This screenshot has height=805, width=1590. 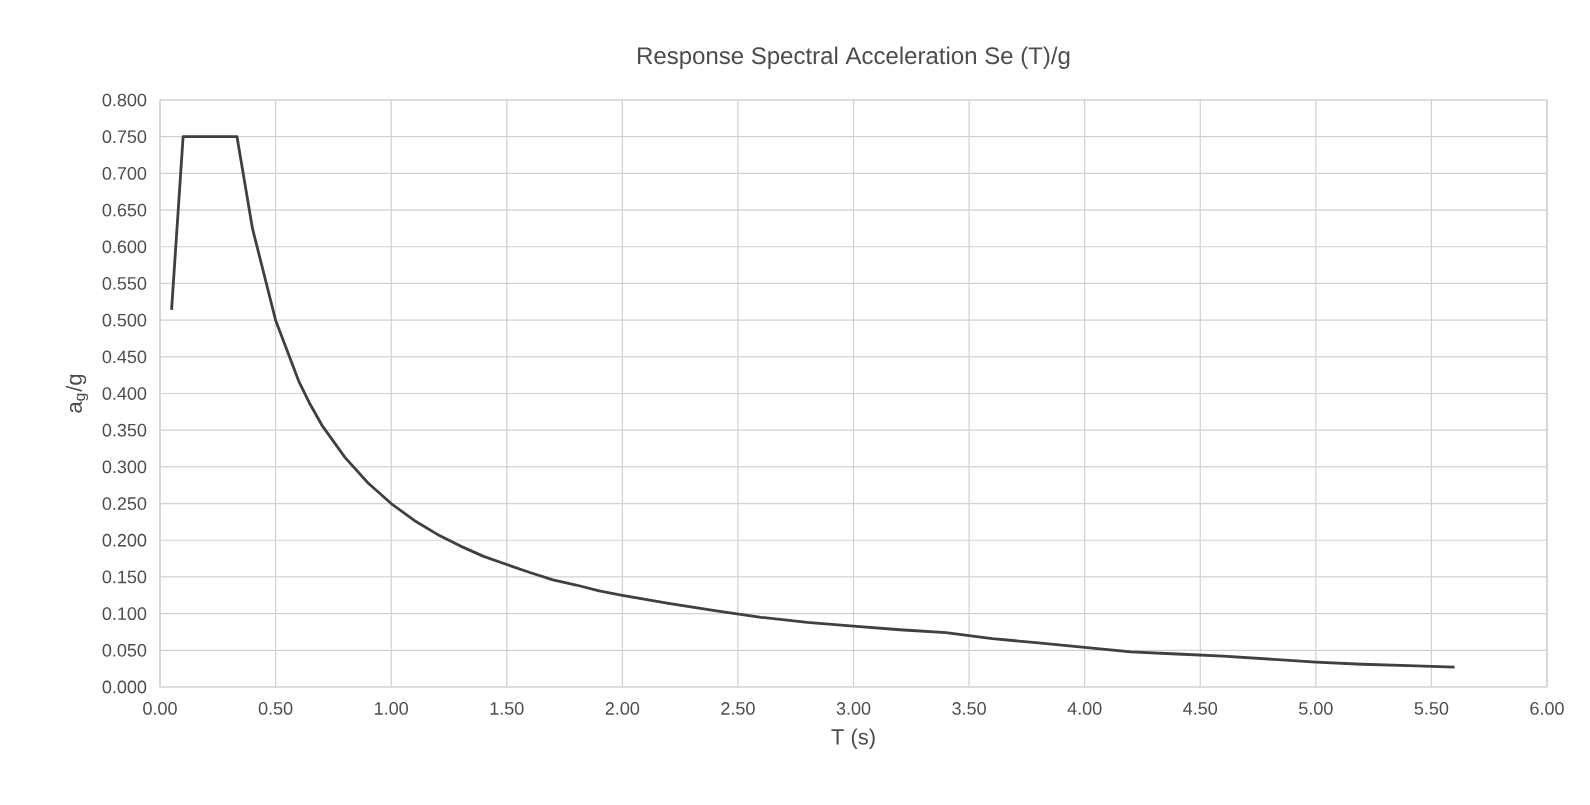 I want to click on y-tick-label: 0.800, so click(x=124, y=100).